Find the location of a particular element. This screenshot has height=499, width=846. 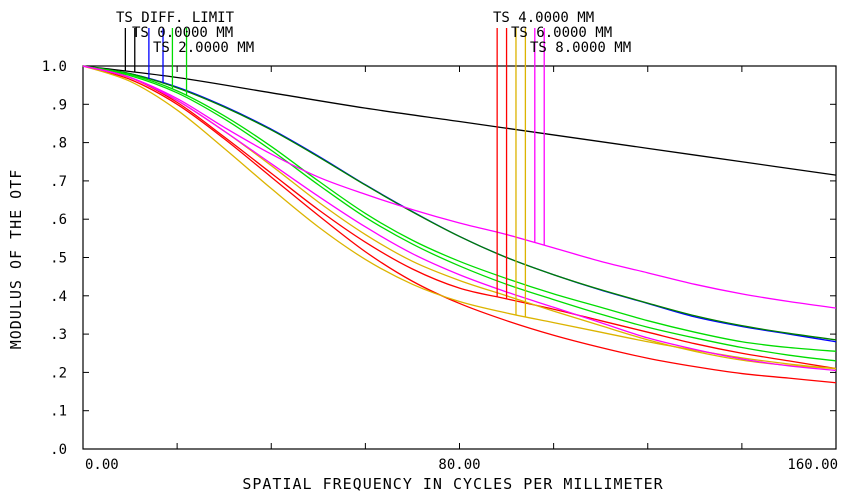

y-tick-label: .6 is located at coordinates (58, 220).